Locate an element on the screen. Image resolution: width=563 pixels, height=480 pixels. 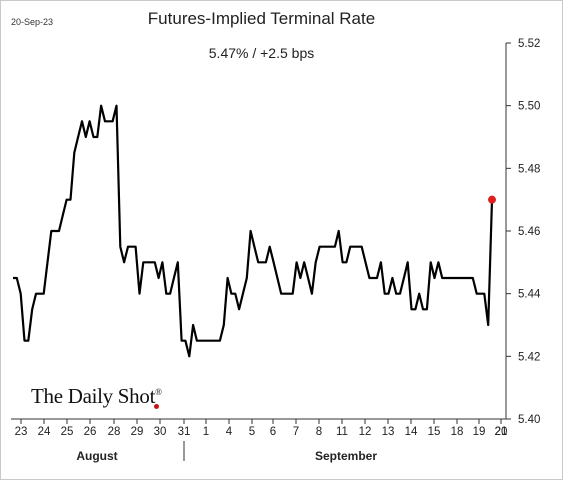
x-tick-label-10: 5 is located at coordinates (252, 432).